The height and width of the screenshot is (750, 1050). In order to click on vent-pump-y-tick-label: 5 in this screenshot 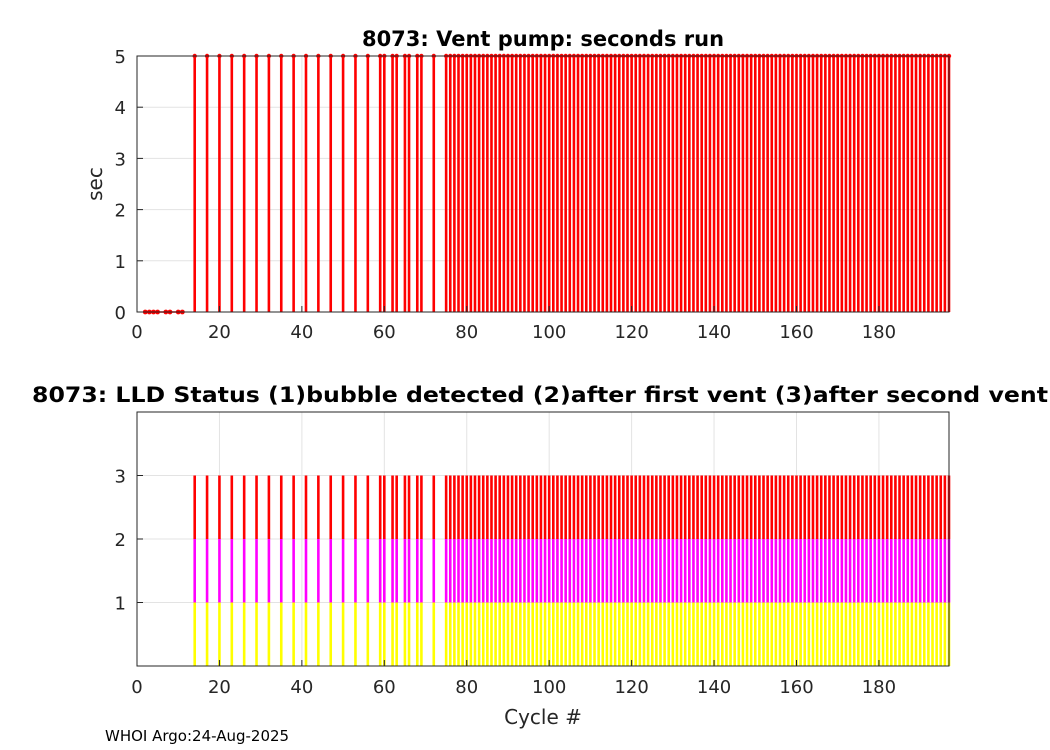, I will do `click(120, 57)`.